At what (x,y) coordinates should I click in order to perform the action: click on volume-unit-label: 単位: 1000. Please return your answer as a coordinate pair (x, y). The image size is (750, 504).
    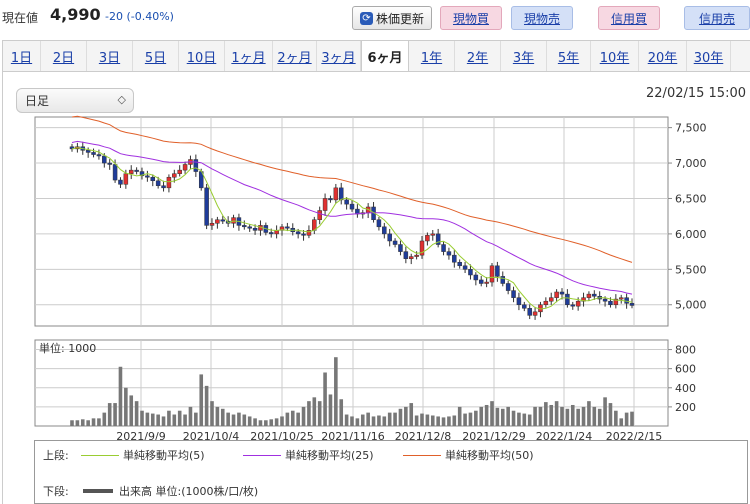
    Looking at the image, I should click on (67, 348).